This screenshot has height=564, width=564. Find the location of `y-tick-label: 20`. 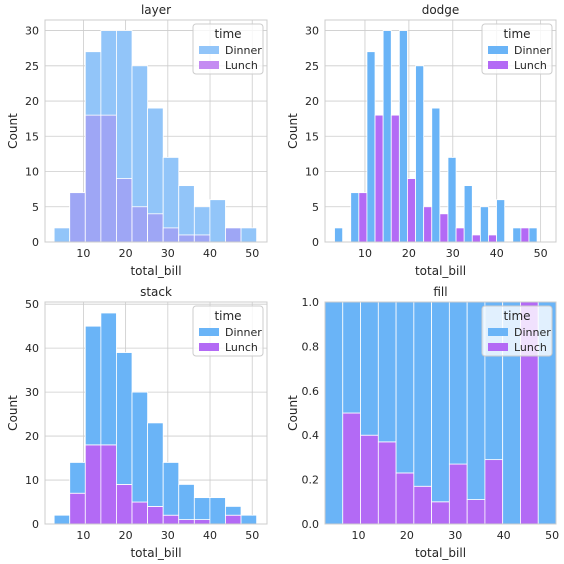

y-tick-label: 20 is located at coordinates (32, 101).